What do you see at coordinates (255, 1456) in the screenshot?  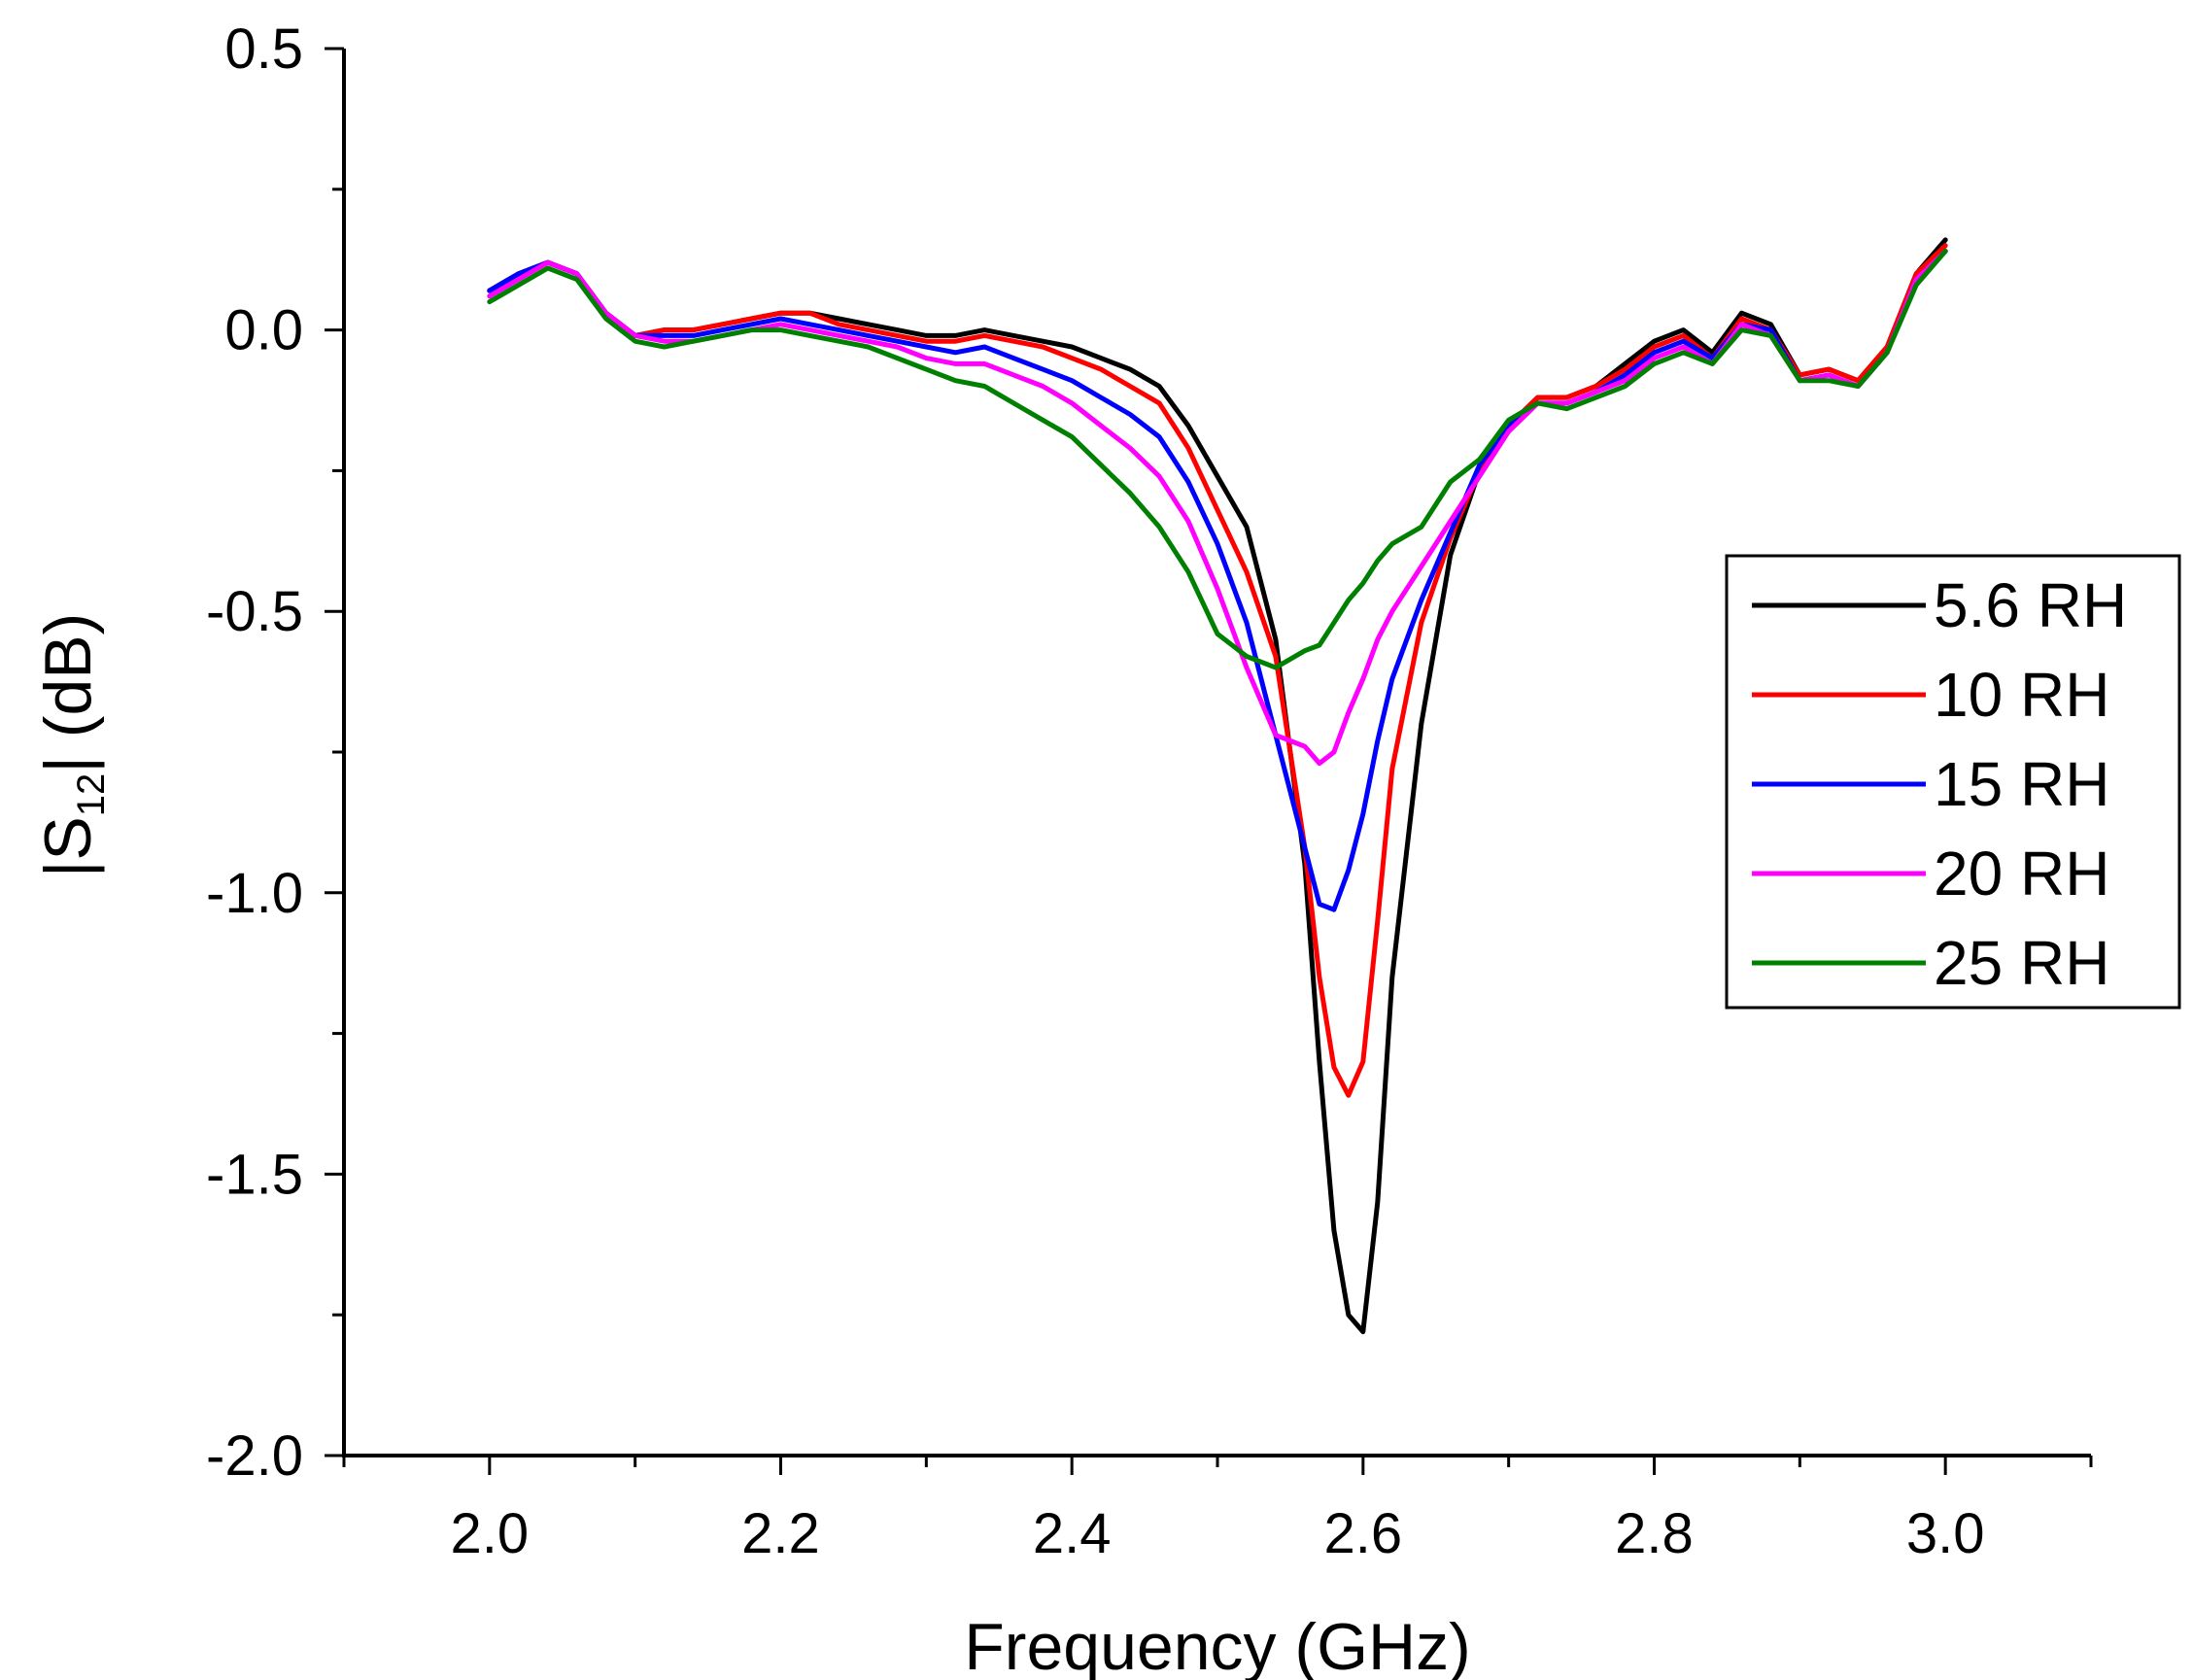 I see `y-tick-label: -2.0` at bounding box center [255, 1456].